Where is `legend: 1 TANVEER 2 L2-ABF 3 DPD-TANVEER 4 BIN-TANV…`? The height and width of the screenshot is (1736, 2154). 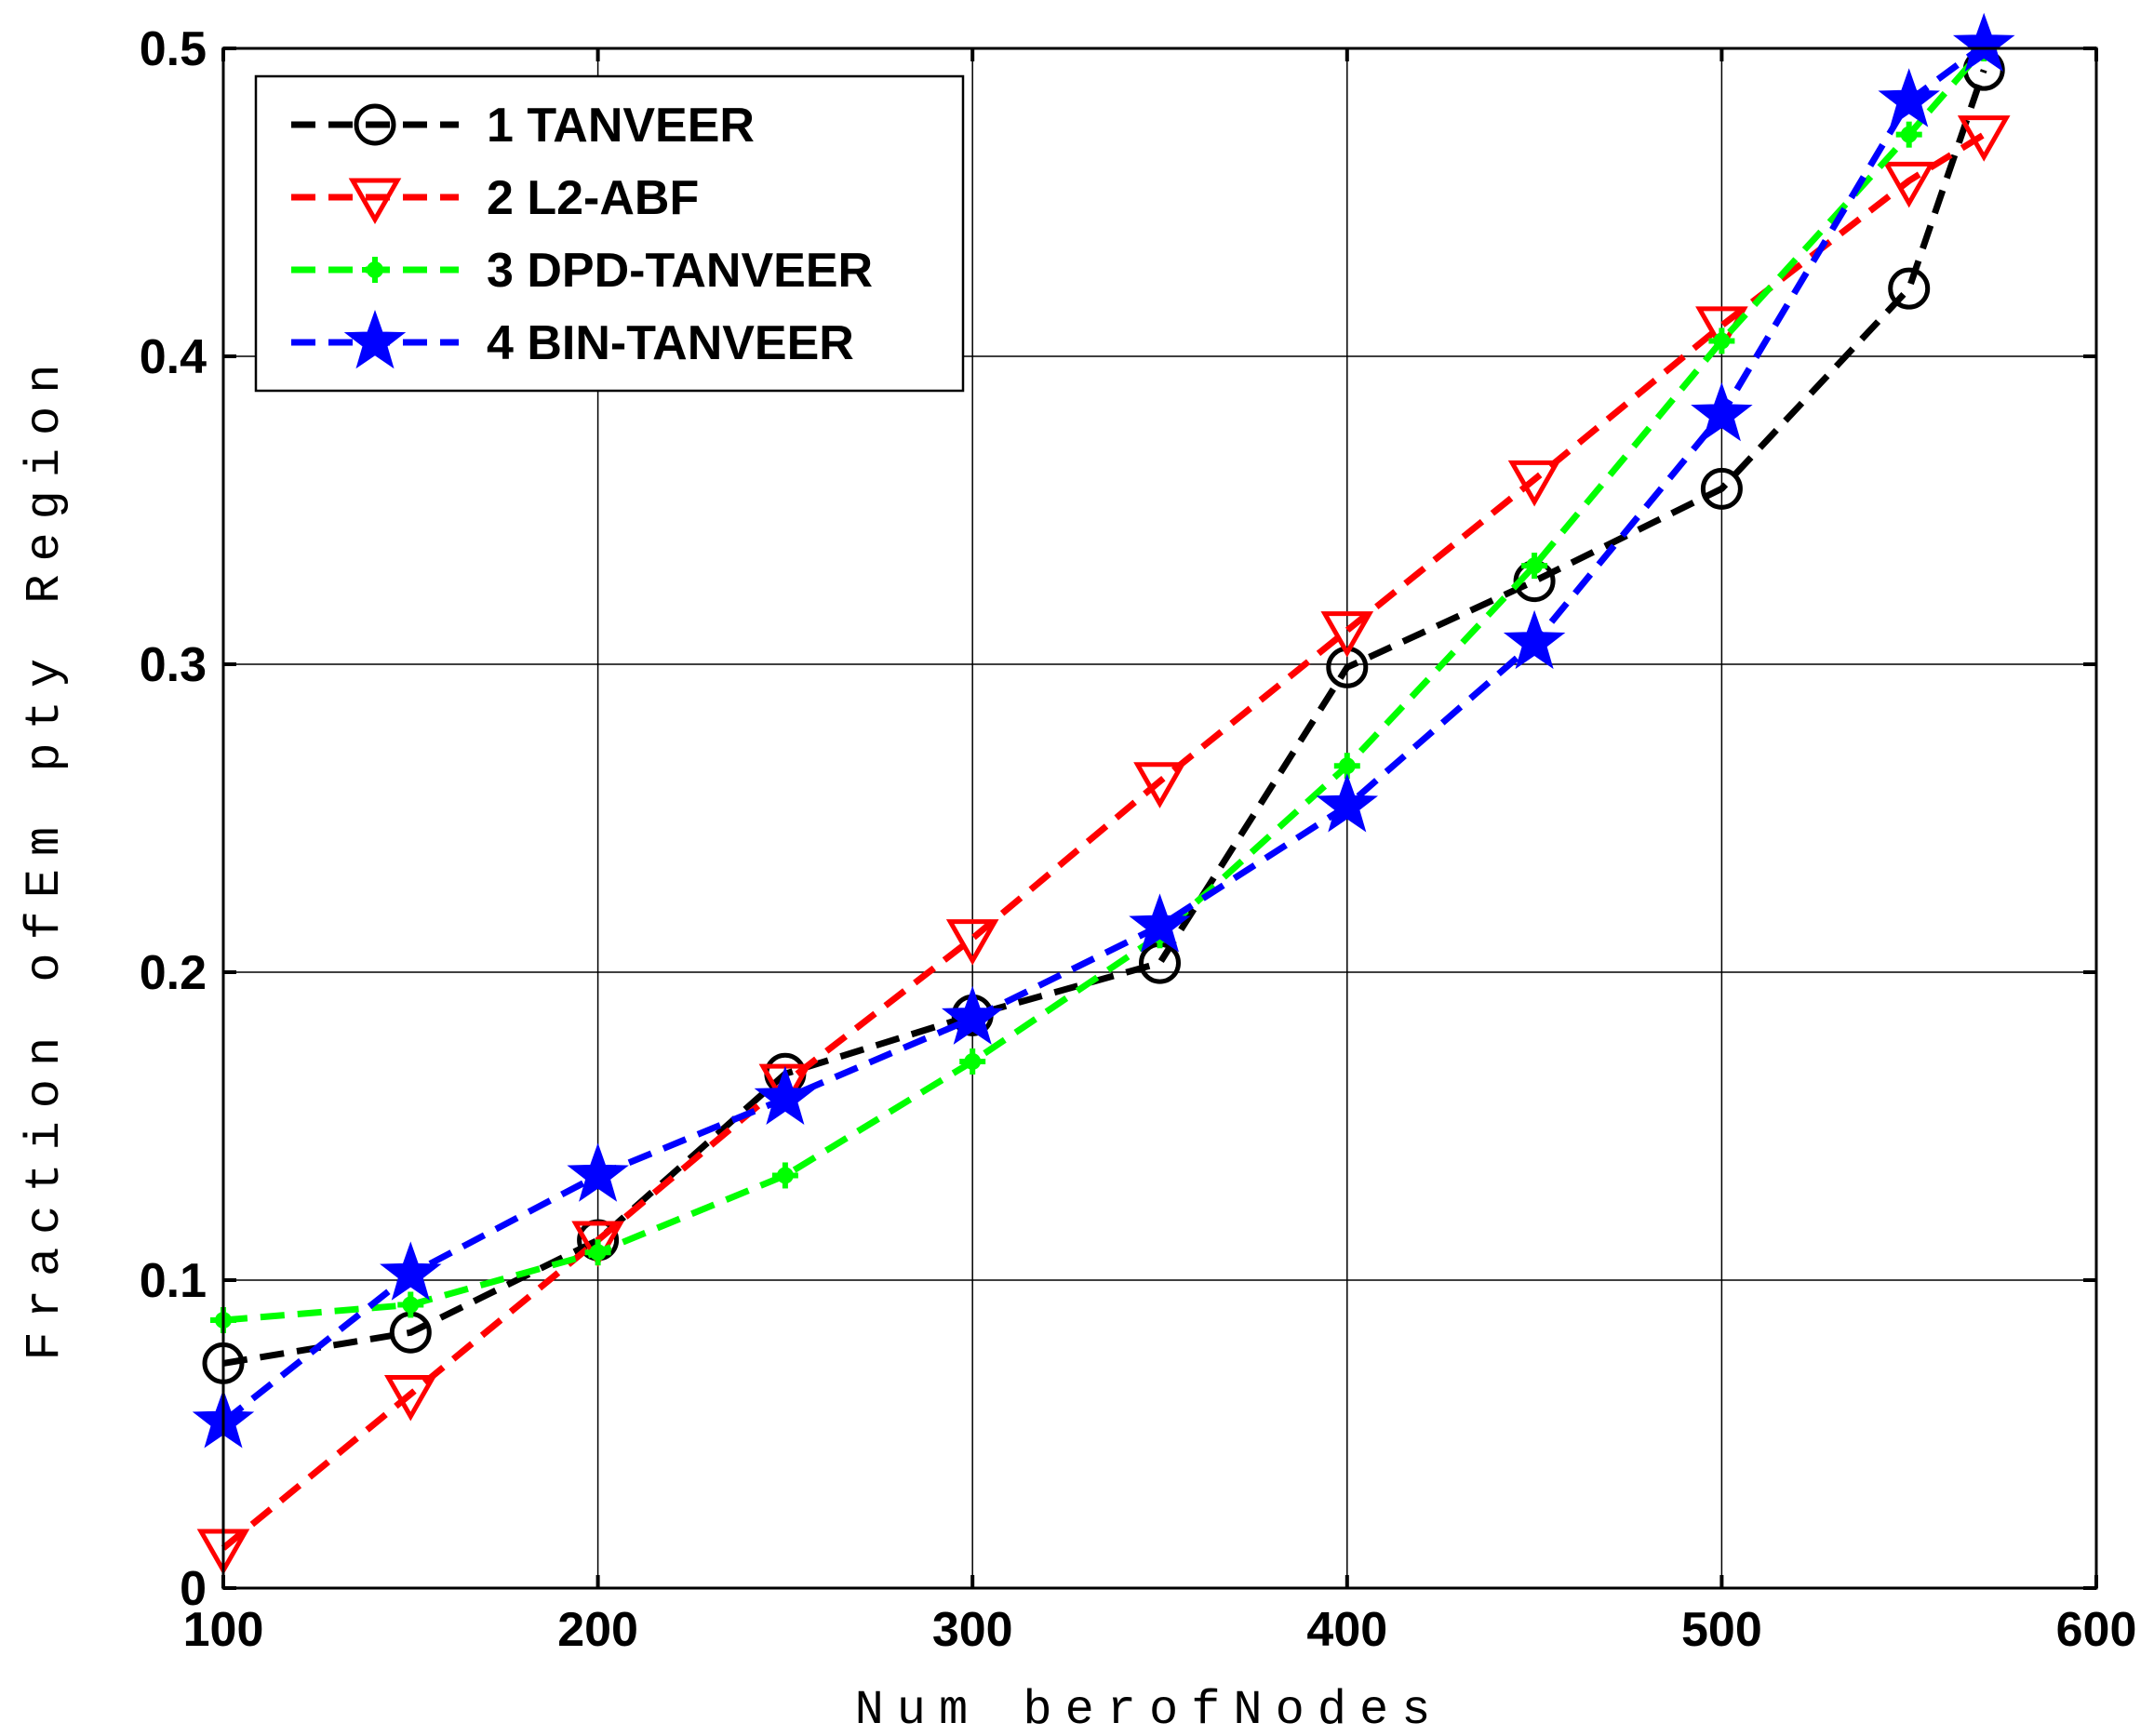 legend: 1 TANVEER 2 L2-ABF 3 DPD-TANVEER 4 BIN-TANV… is located at coordinates (609, 234).